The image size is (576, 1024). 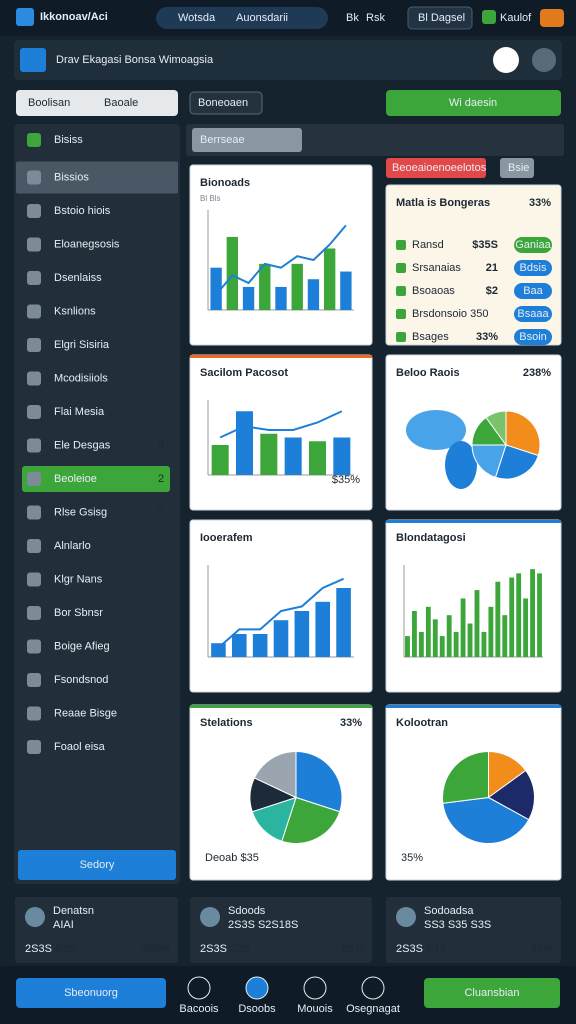 I want to click on row-label: Srsanaias, so click(x=436, y=268).